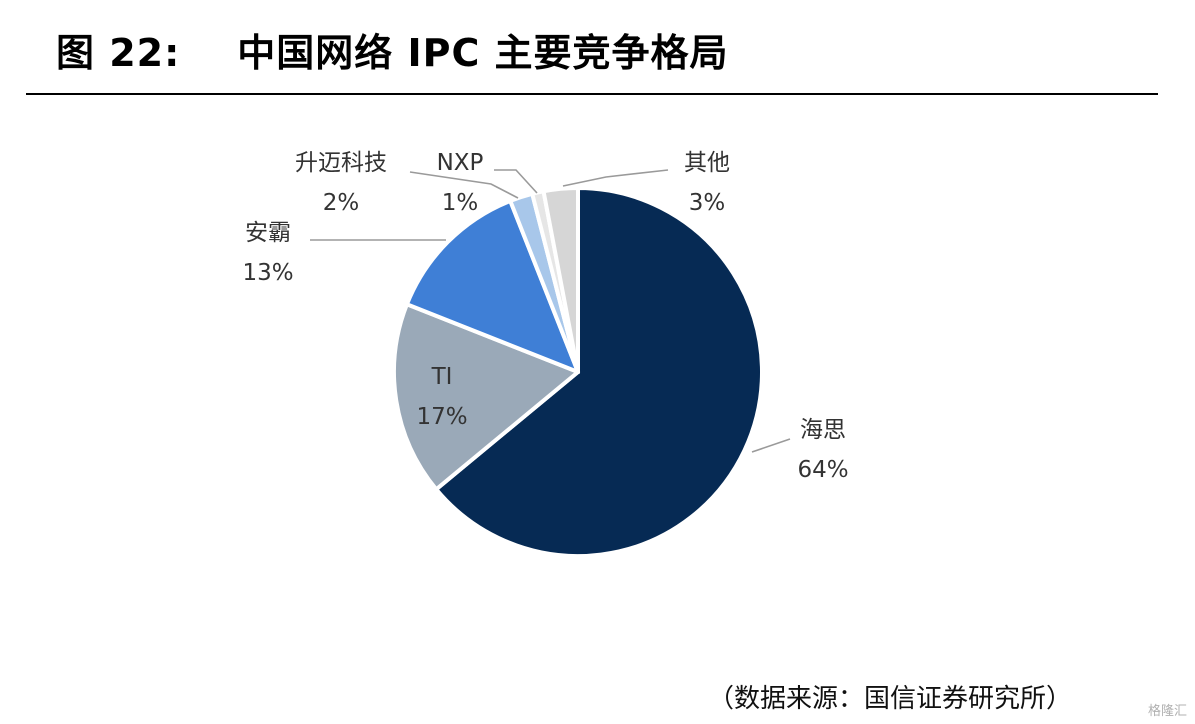 The image size is (1195, 724). What do you see at coordinates (268, 233) in the screenshot?
I see `slice-label-name: 安霸` at bounding box center [268, 233].